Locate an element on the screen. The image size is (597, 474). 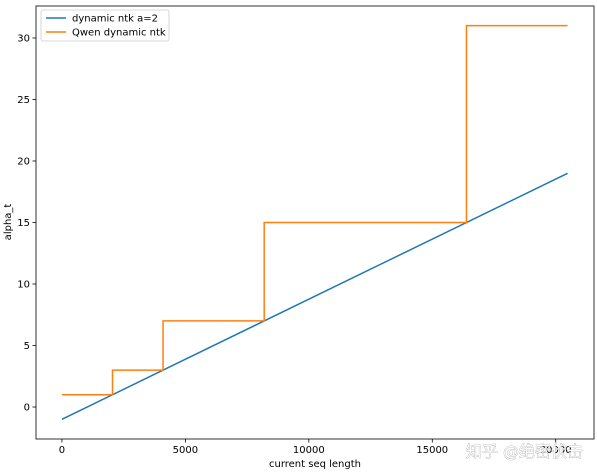
y-tick-label: 0 is located at coordinates (27, 408).